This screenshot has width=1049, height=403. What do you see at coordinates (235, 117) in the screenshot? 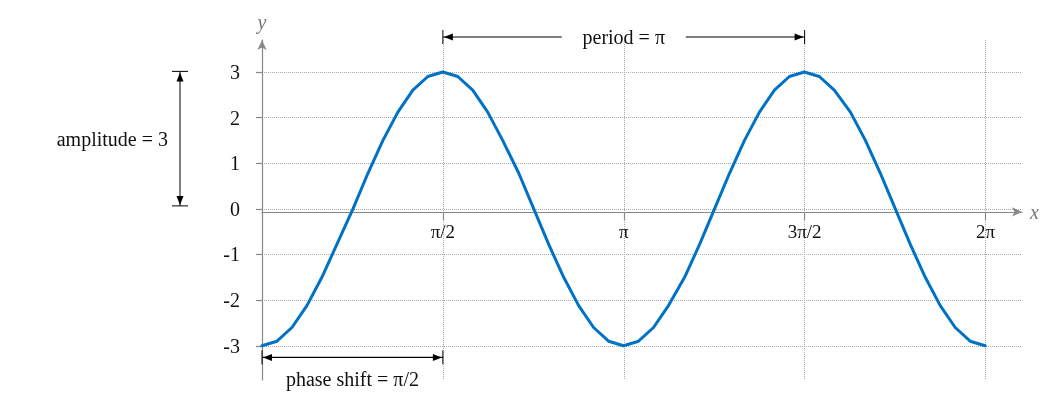
I see `y-tick-label: 2` at bounding box center [235, 117].